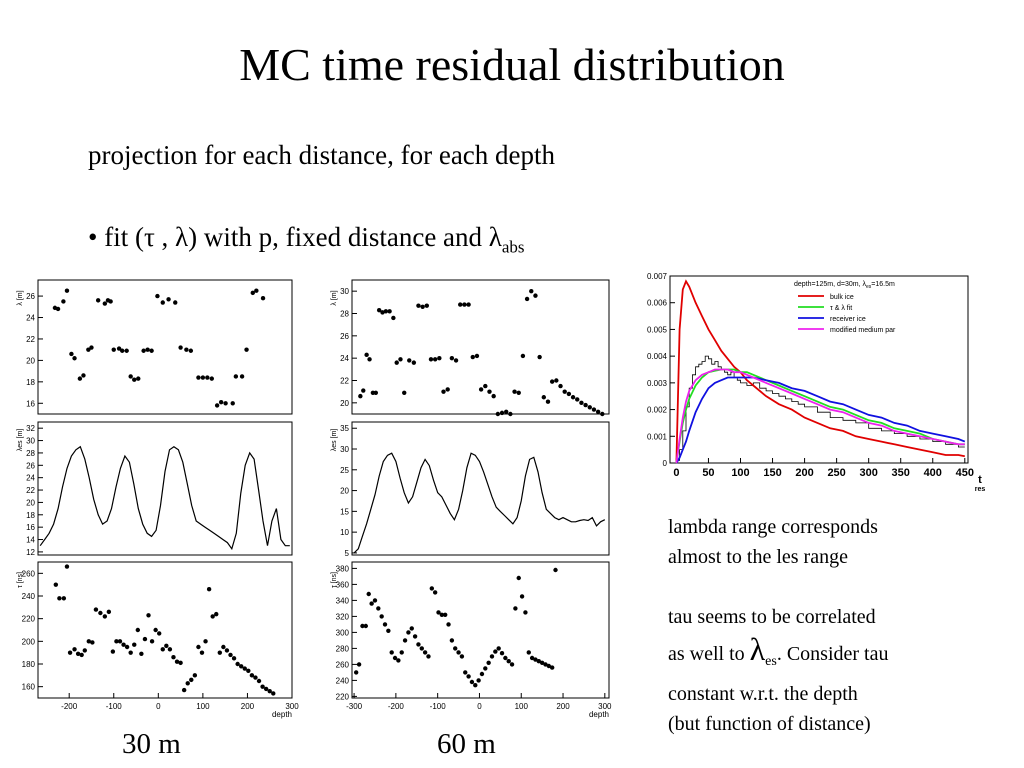  What do you see at coordinates (30, 478) in the screenshot?
I see `left-middle-ytick-label: 24` at bounding box center [30, 478].